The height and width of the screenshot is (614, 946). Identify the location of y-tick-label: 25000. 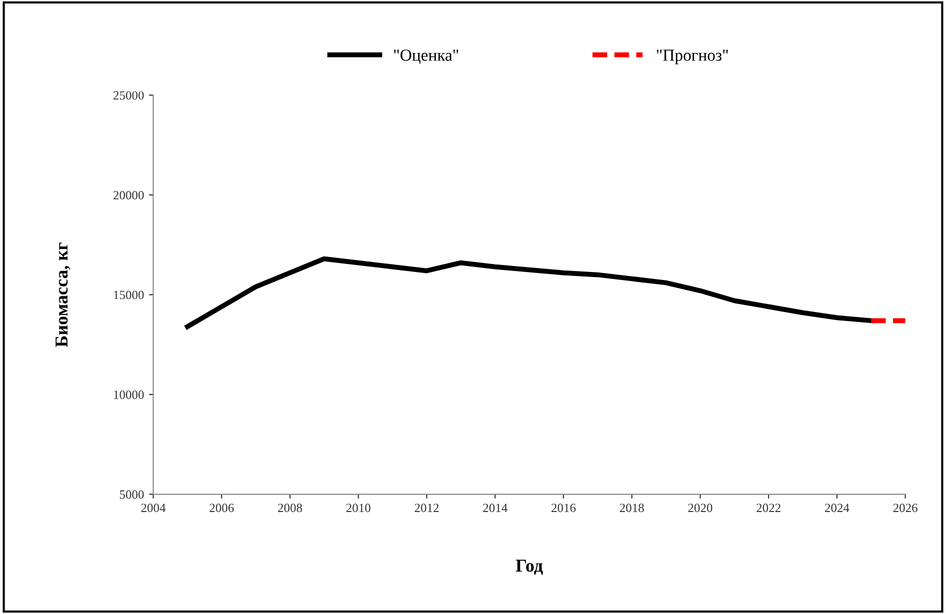
(129, 95).